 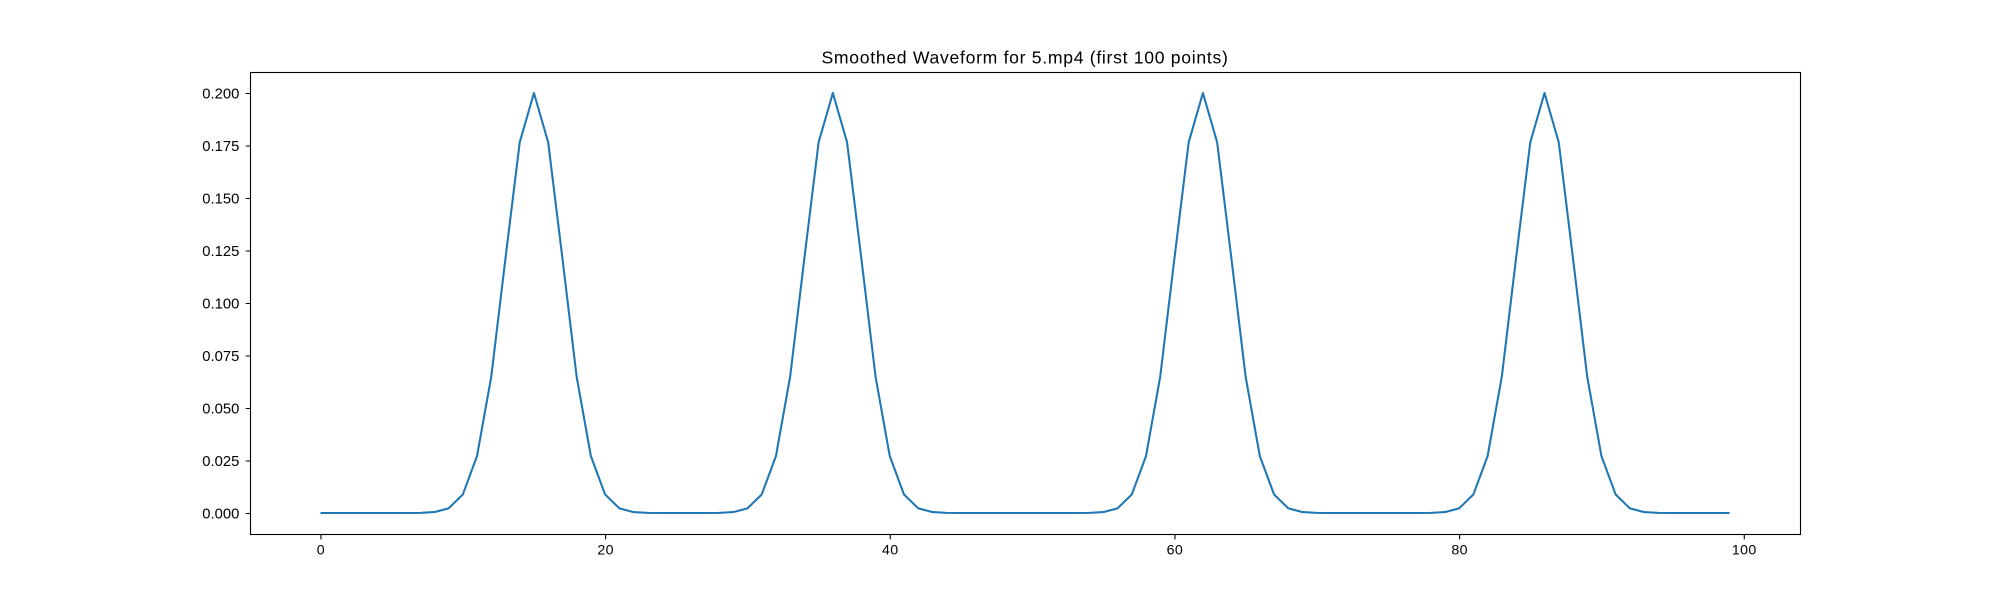 What do you see at coordinates (1459, 551) in the screenshot?
I see `svg-text: 80` at bounding box center [1459, 551].